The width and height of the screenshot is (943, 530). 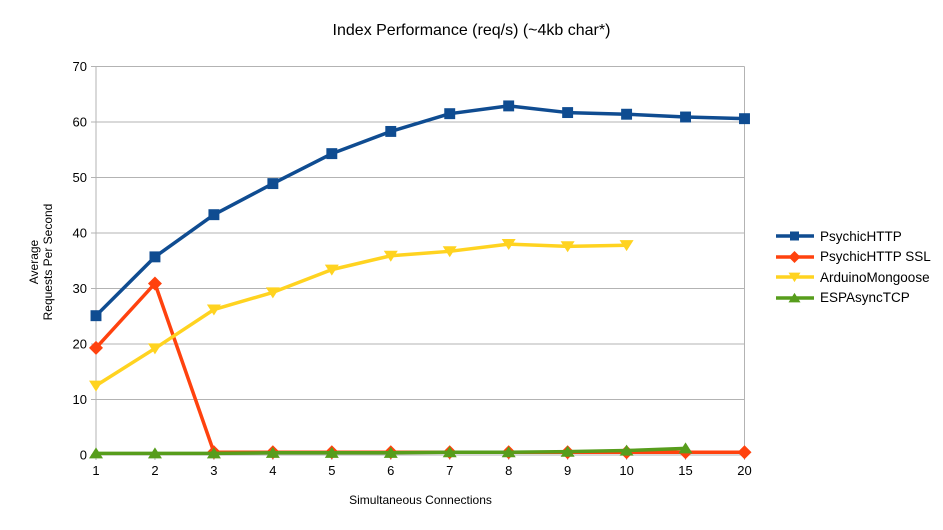 I want to click on legend-item-ESPAsyncTCP: ESPAsyncTCP, so click(x=853, y=298).